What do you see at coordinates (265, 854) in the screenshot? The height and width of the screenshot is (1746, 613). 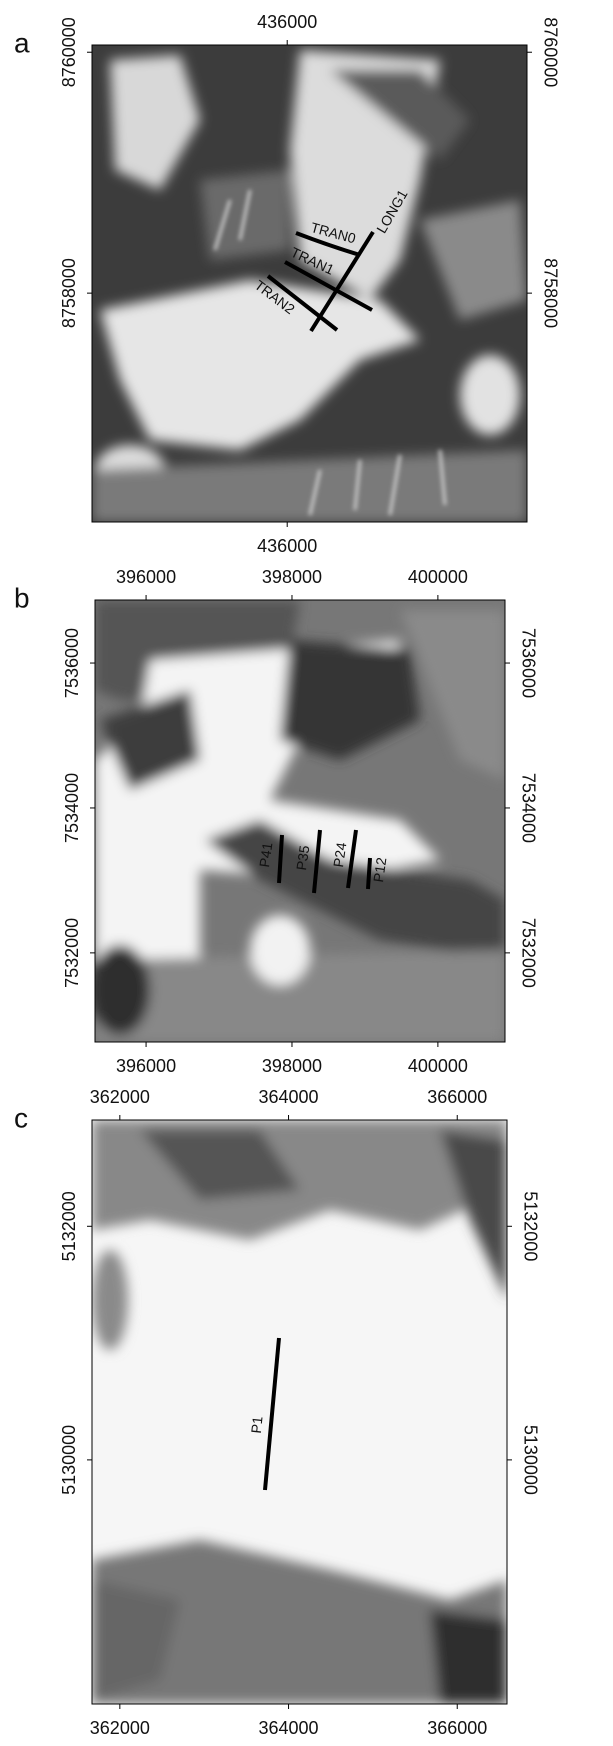 I see `transect-label: P41` at bounding box center [265, 854].